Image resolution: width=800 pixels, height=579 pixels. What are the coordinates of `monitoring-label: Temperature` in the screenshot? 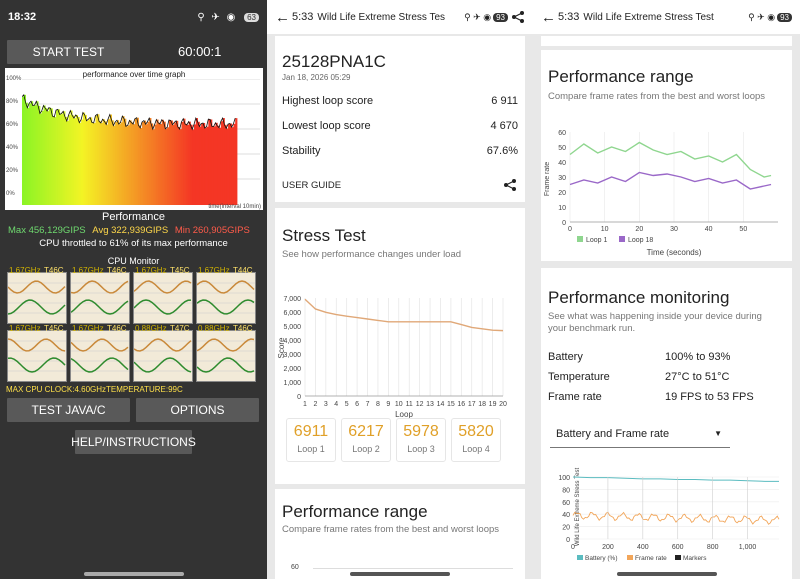 It's located at (579, 377).